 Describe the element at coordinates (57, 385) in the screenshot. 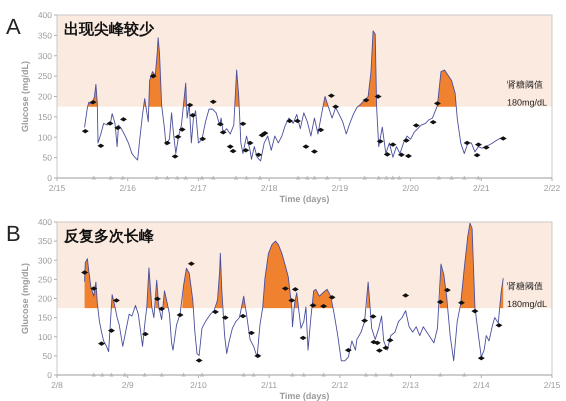

I see `x-tick-label: 2/8` at that location.